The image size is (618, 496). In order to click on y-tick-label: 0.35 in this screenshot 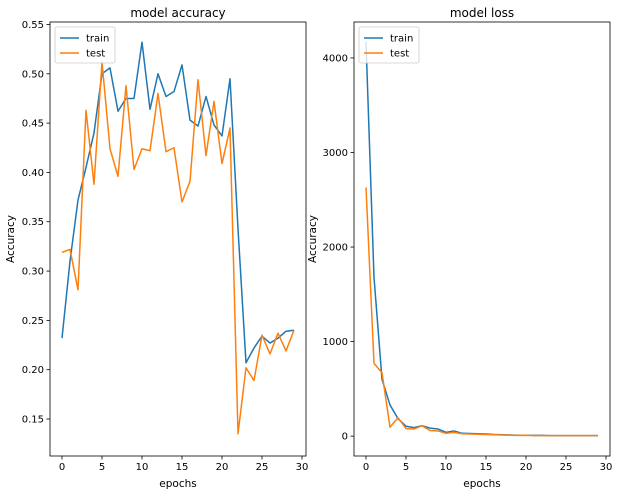, I will do `click(33, 222)`.